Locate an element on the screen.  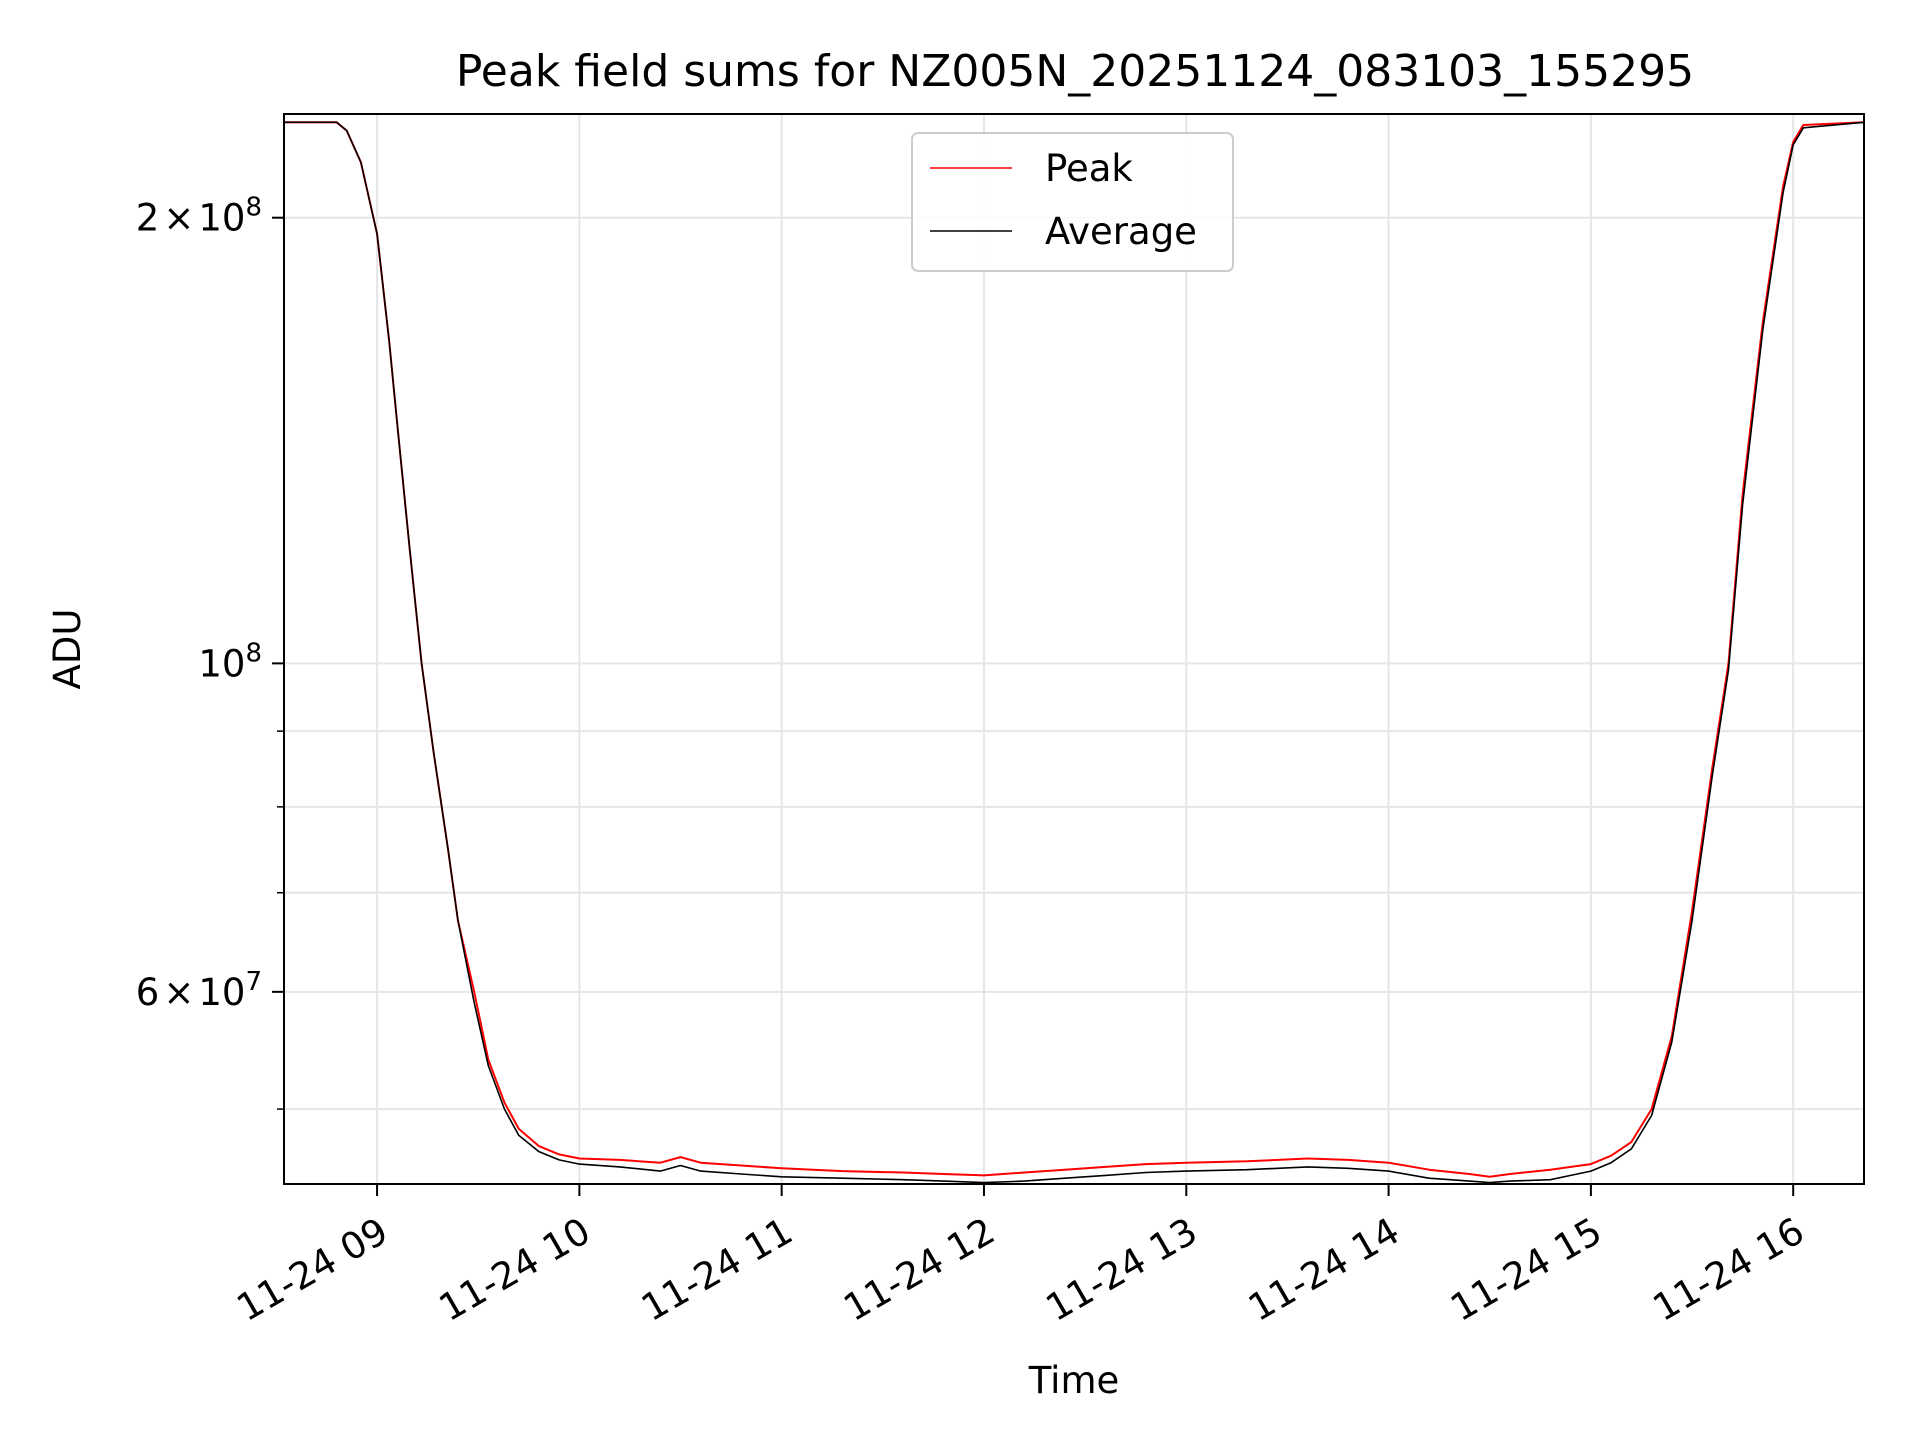
y-tick-label-mant: 2 is located at coordinates (148, 218).